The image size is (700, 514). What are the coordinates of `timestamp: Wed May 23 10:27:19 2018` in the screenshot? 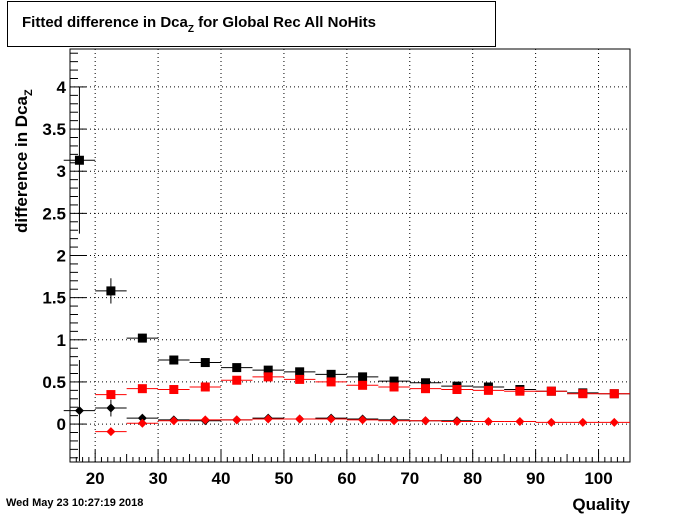 It's located at (75, 503).